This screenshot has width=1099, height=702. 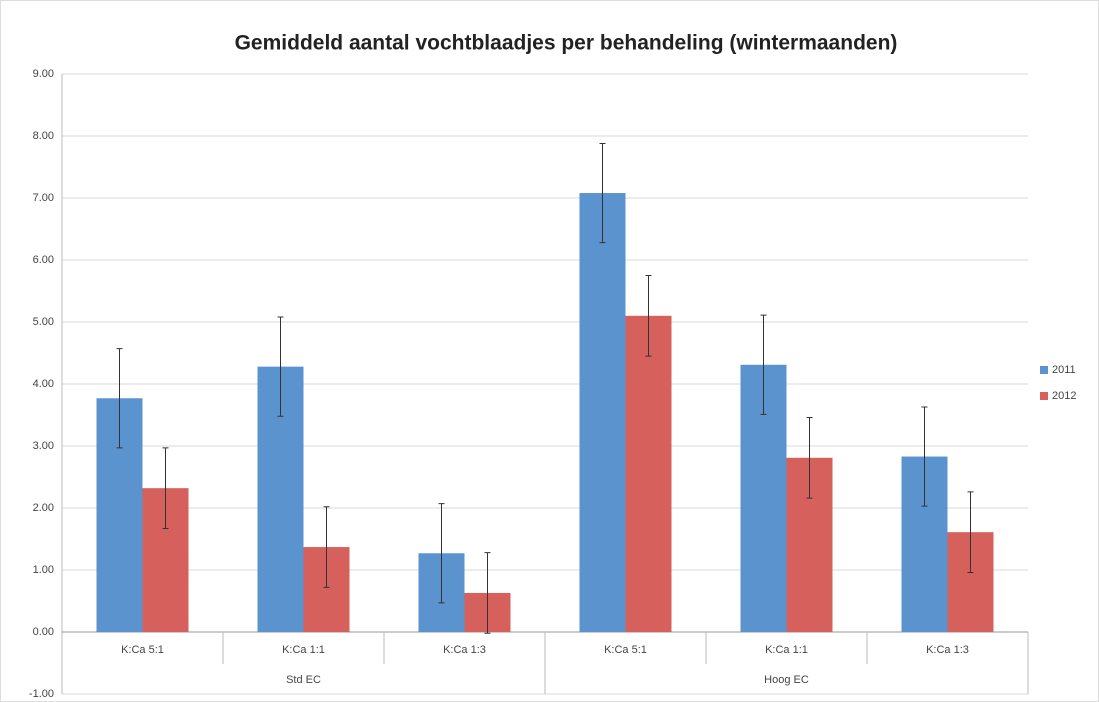 What do you see at coordinates (43, 446) in the screenshot?
I see `y-tick-label: 3.00` at bounding box center [43, 446].